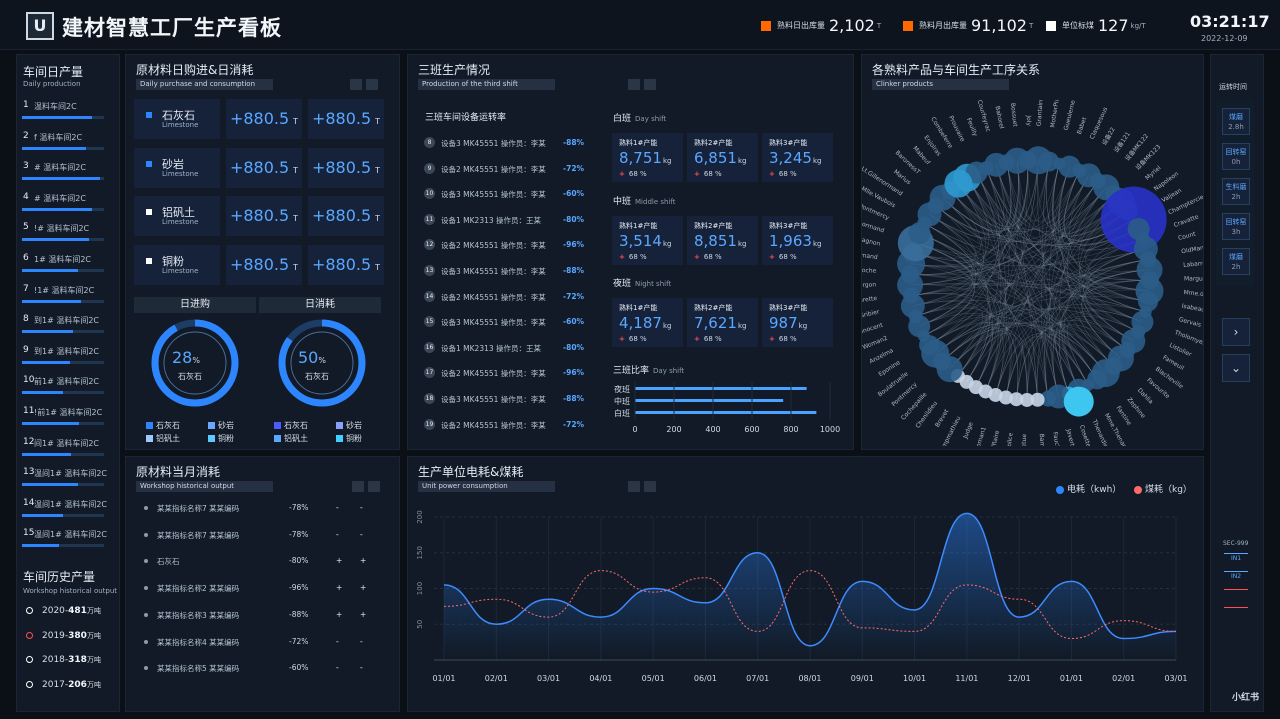 This screenshot has width=1280, height=719. Describe the element at coordinates (574, 347) in the screenshot. I see `equip-rate: -80%` at that location.